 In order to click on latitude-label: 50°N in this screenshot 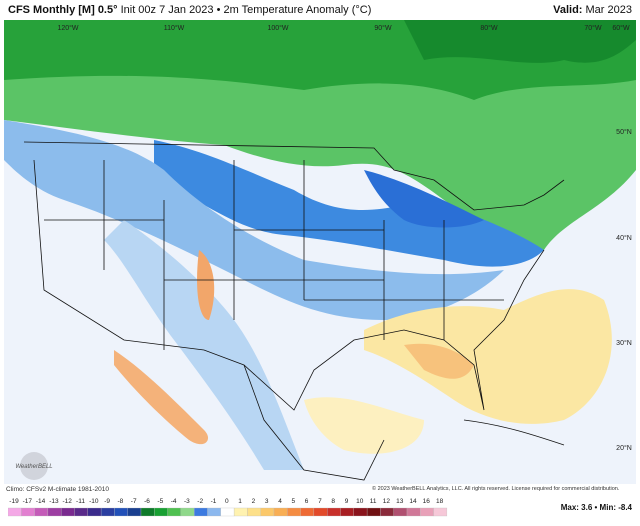, I will do `click(624, 132)`.